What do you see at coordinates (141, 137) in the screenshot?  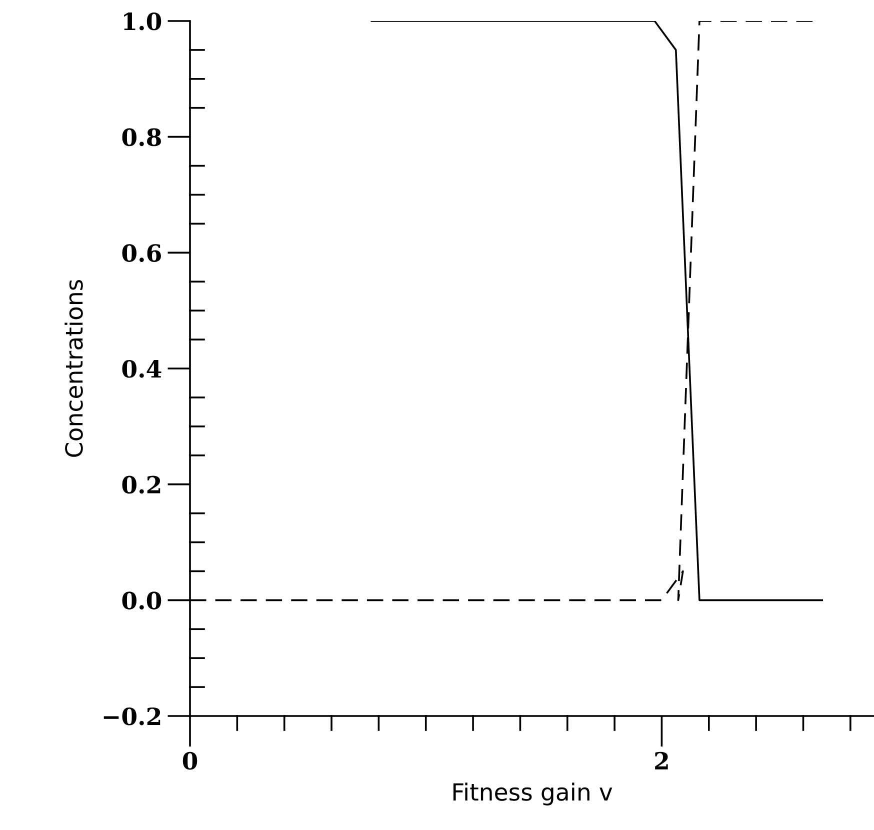 I see `y-tick-label: 0.8` at bounding box center [141, 137].